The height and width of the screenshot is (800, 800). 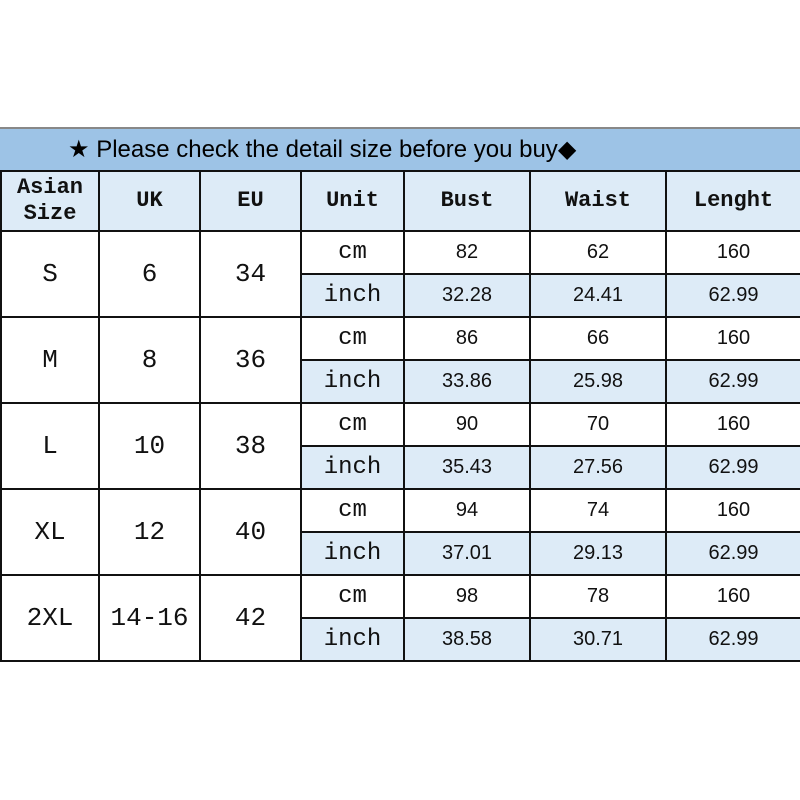 I want to click on waist-cell: 66, so click(x=598, y=338).